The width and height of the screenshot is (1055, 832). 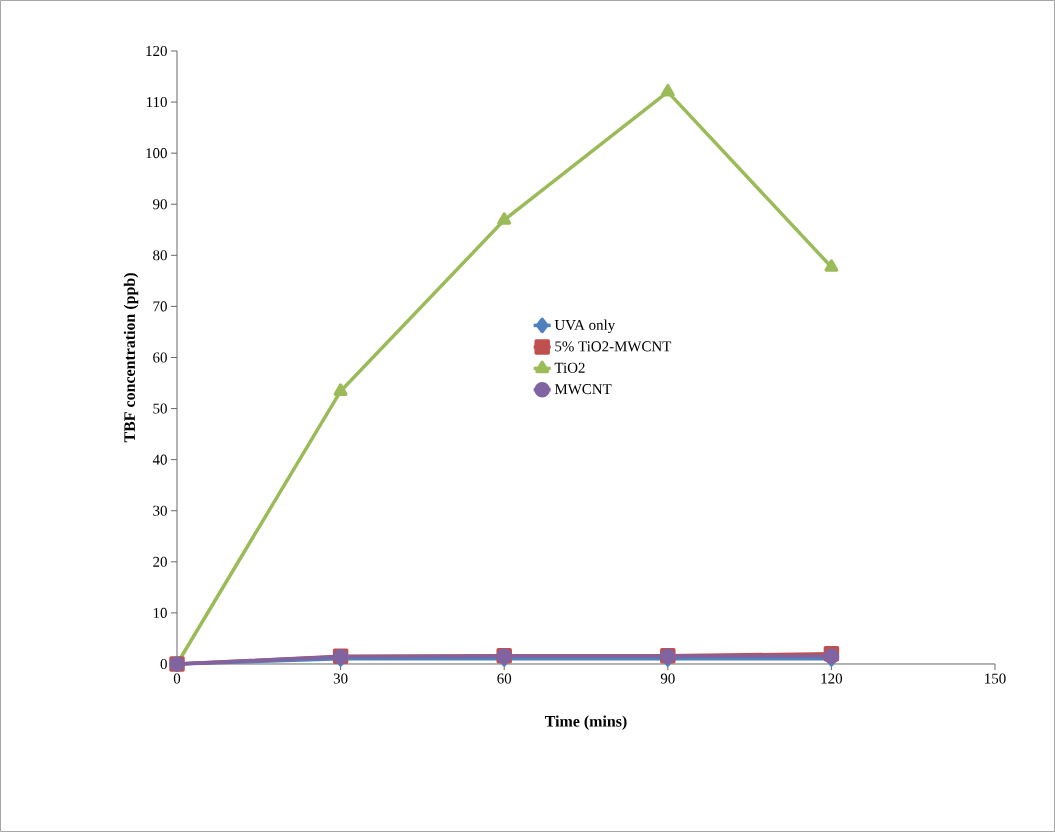 I want to click on legend-label: MWCNT, so click(x=583, y=389).